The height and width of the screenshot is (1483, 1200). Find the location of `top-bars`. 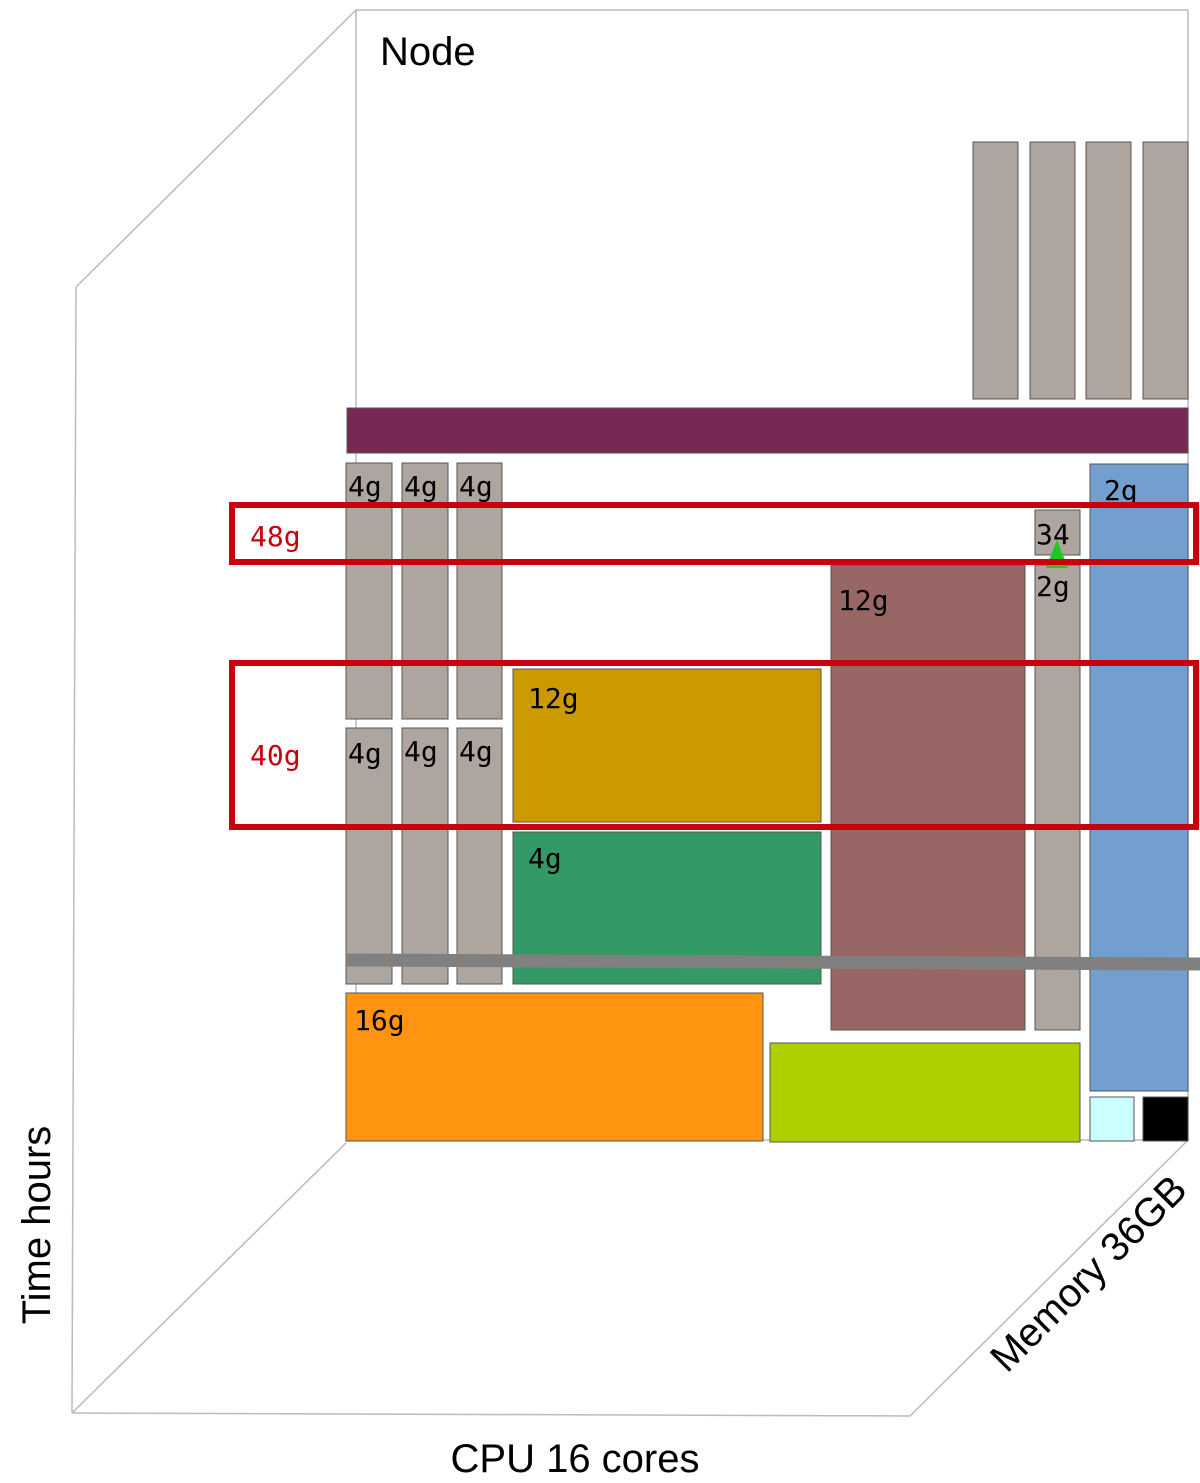

top-bars is located at coordinates (1080, 270).